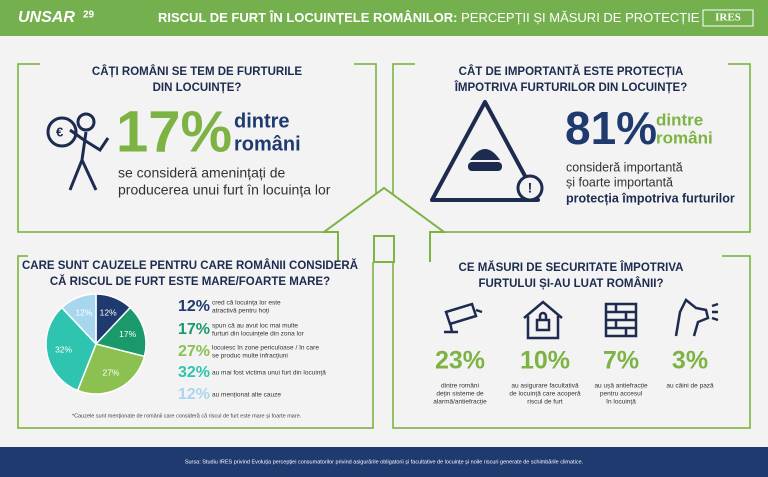 This screenshot has width=768, height=477. I want to click on panel-title: CÂȚI ROMÂNI SE TEM DE FURTURILE, so click(197, 71).